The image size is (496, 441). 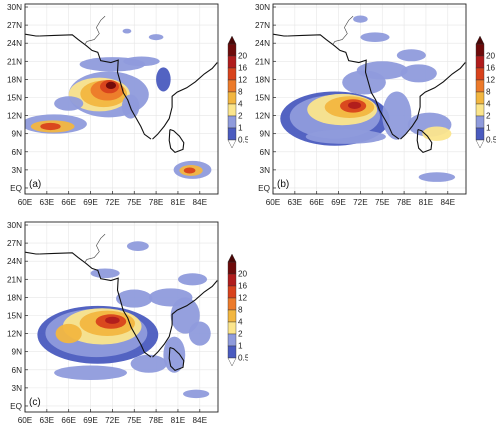 What do you see at coordinates (178, 420) in the screenshot?
I see `lon-tick-label: 81E` at bounding box center [178, 420].